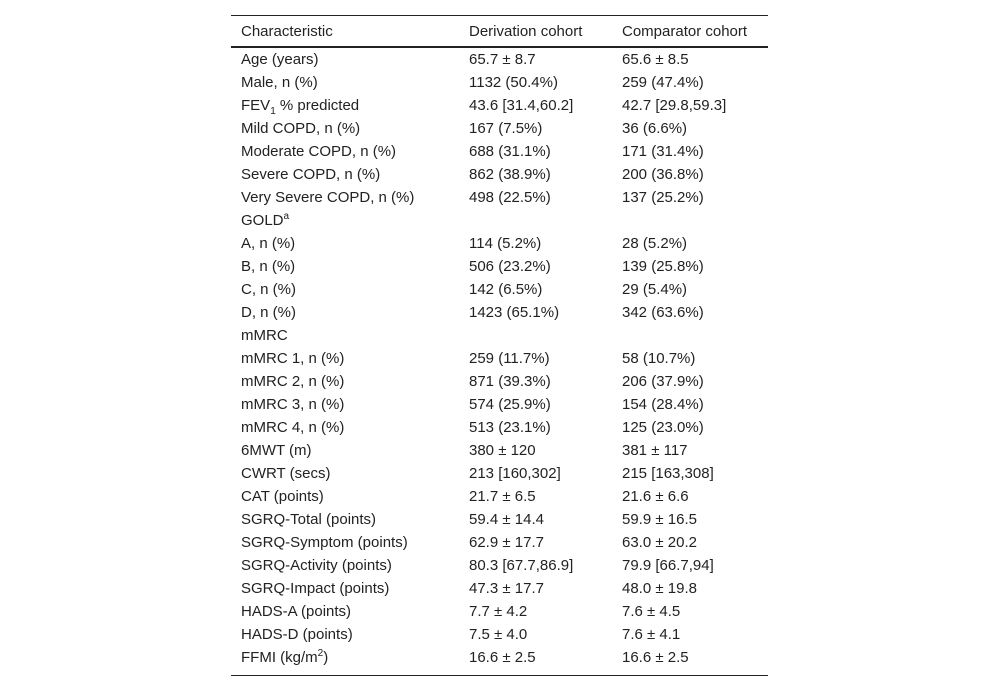  Describe the element at coordinates (509, 358) in the screenshot. I see `value-cell: 259 (11.7%)` at that location.